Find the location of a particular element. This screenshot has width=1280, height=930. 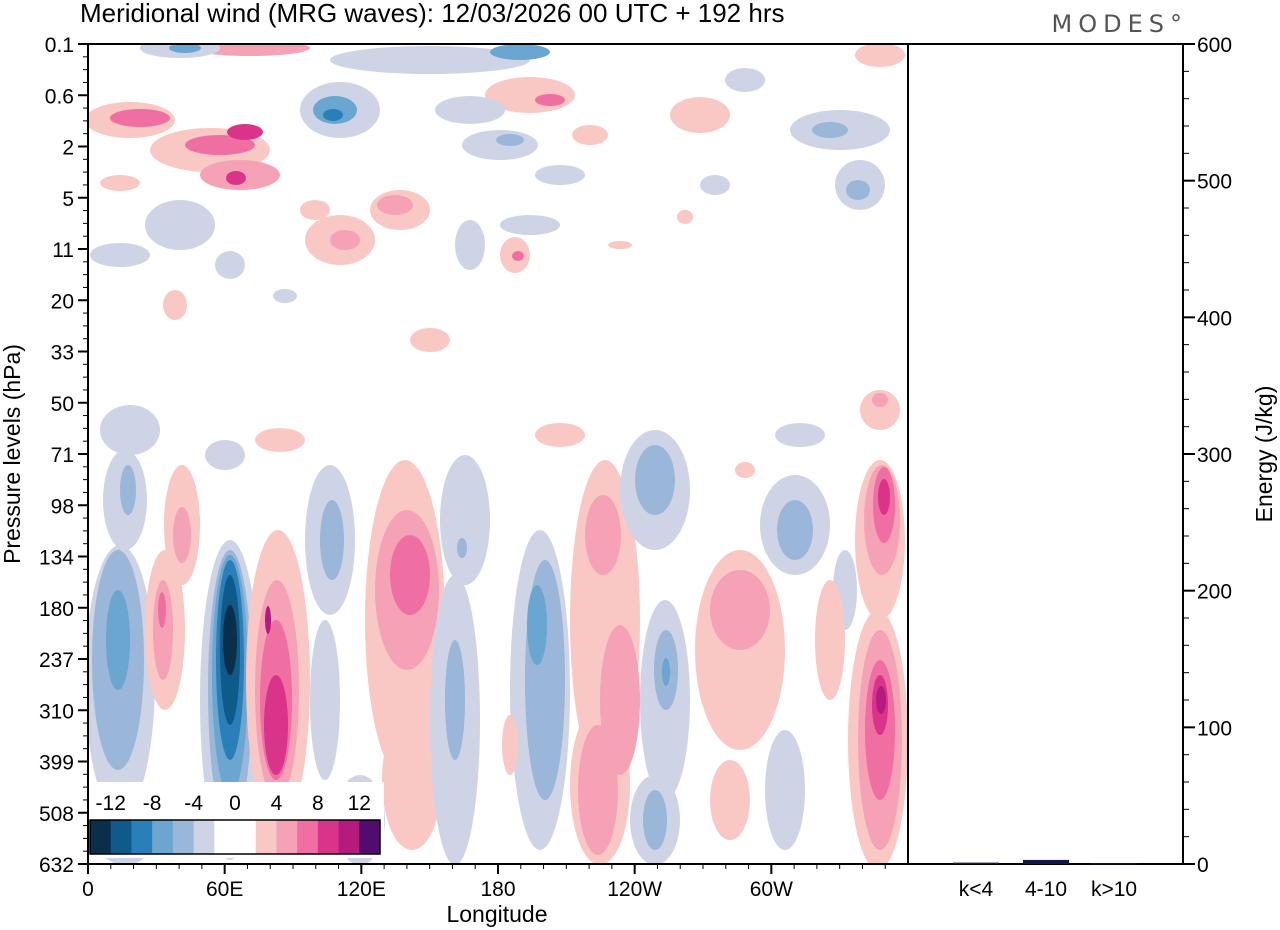

x-tick-label: 60E is located at coordinates (224, 889).